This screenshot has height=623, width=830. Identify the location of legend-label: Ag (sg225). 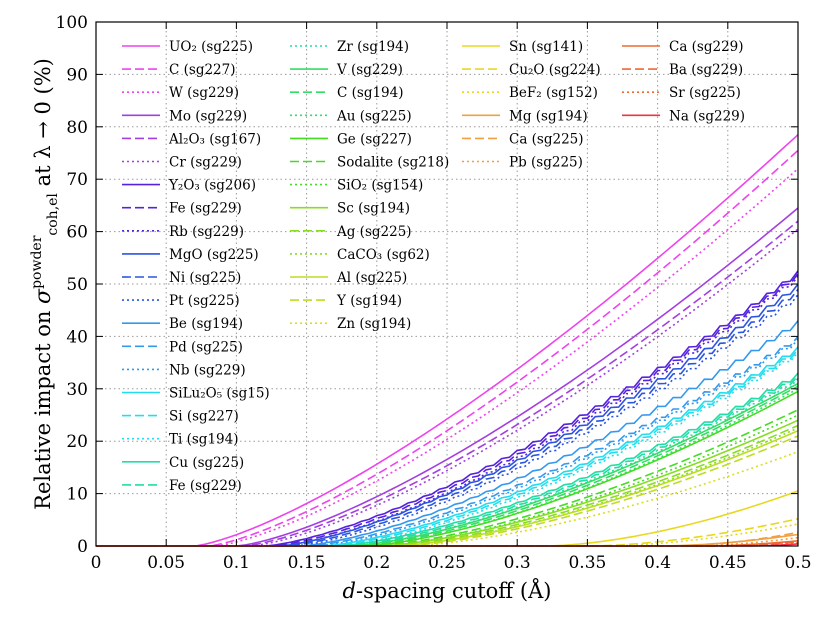
(374, 232).